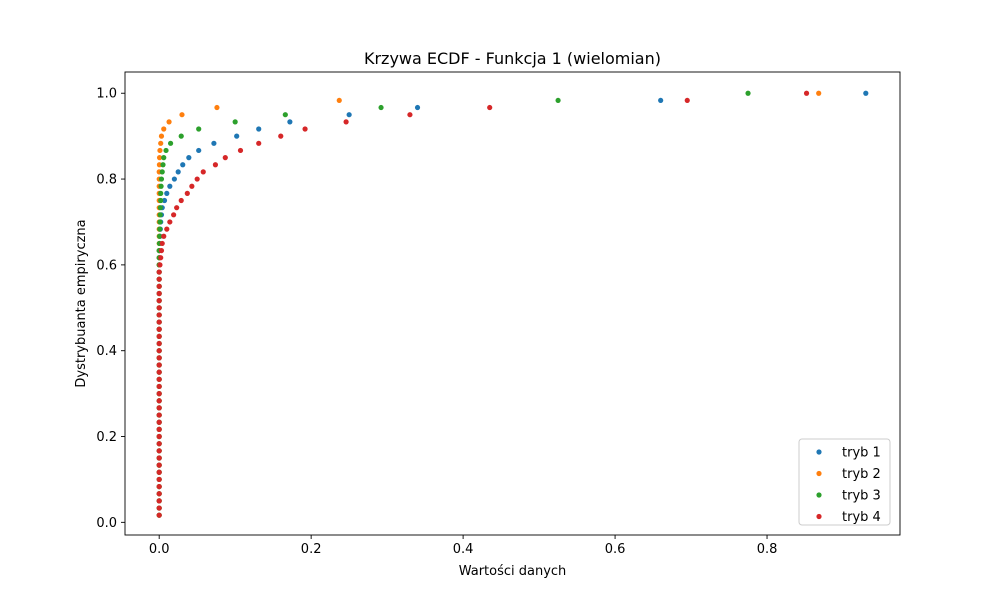  What do you see at coordinates (615, 549) in the screenshot?
I see `x-tick-label: 0.6` at bounding box center [615, 549].